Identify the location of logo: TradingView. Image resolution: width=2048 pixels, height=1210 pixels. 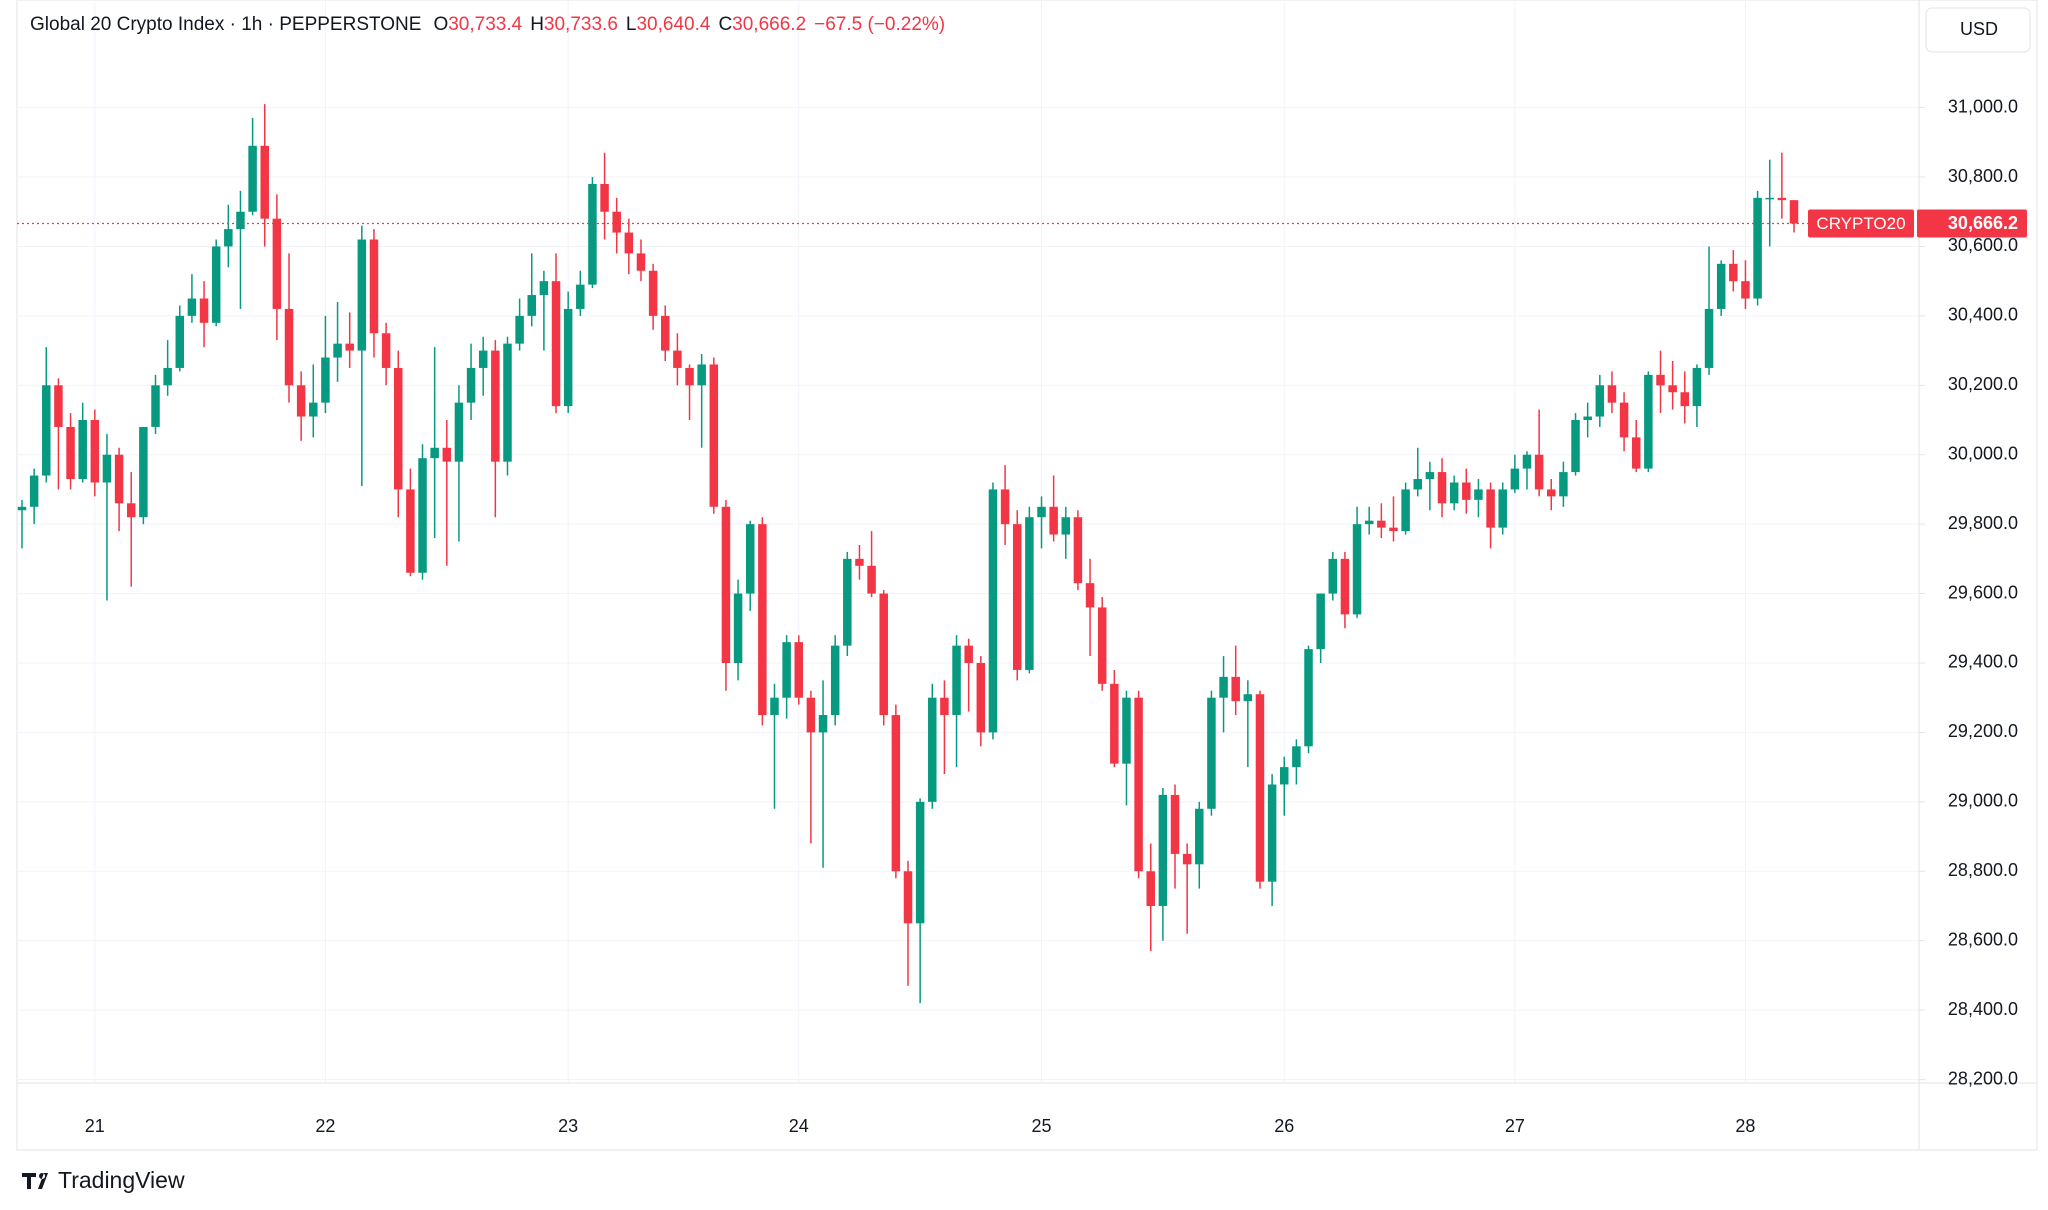
(103, 1180).